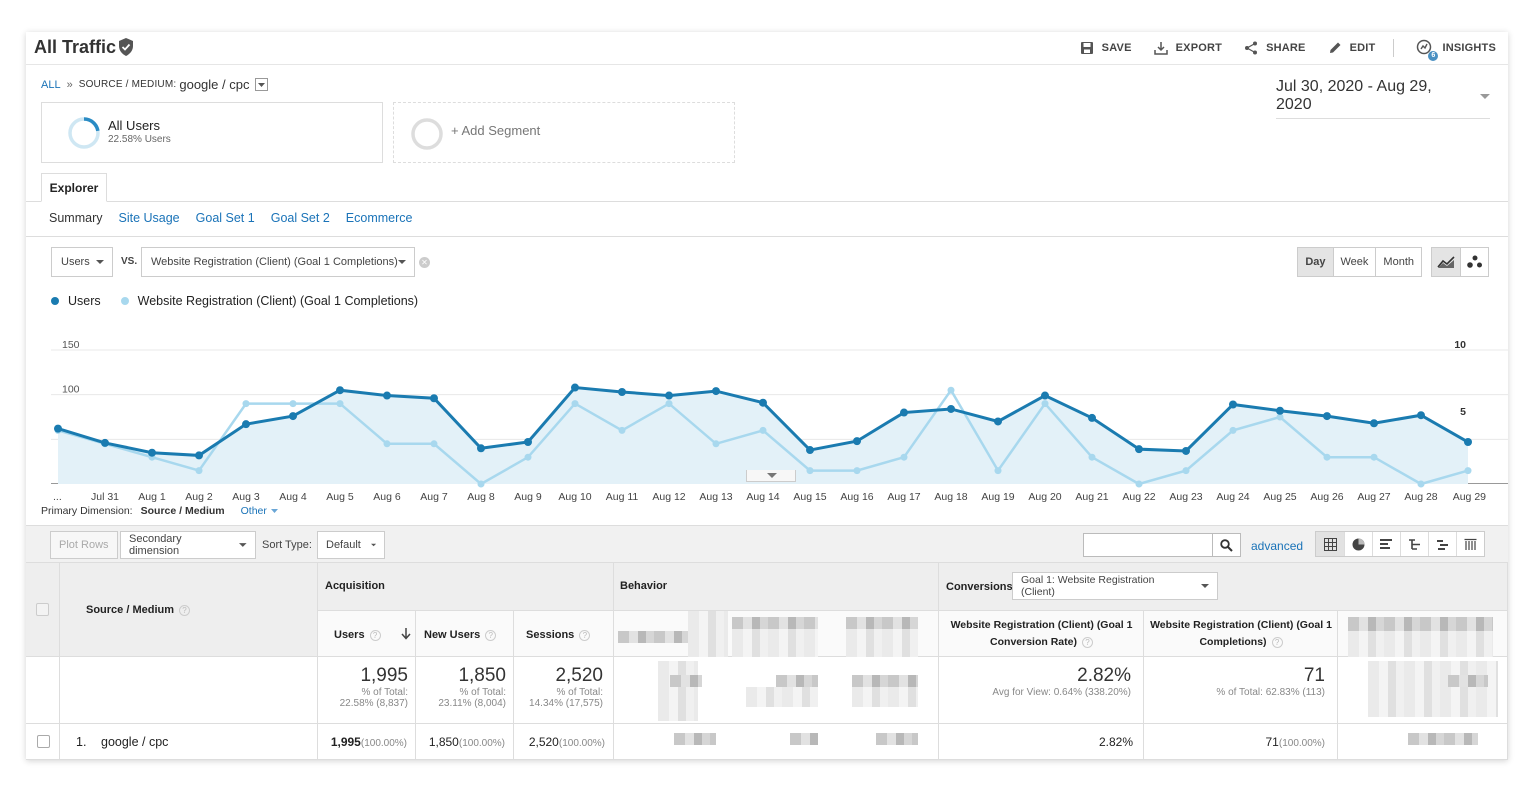  I want to click on subtab-summary: Summary, so click(76, 218).